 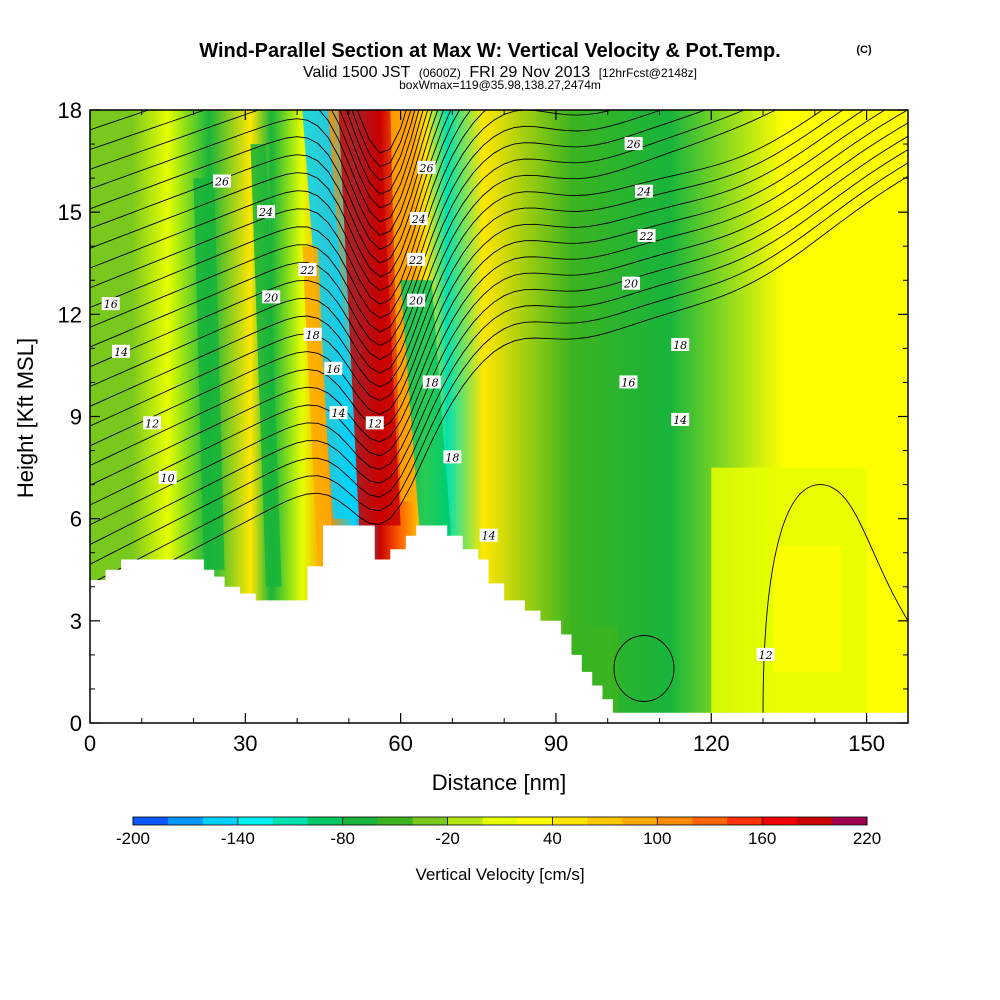 What do you see at coordinates (76, 417) in the screenshot?
I see `y-tick-label: 9` at bounding box center [76, 417].